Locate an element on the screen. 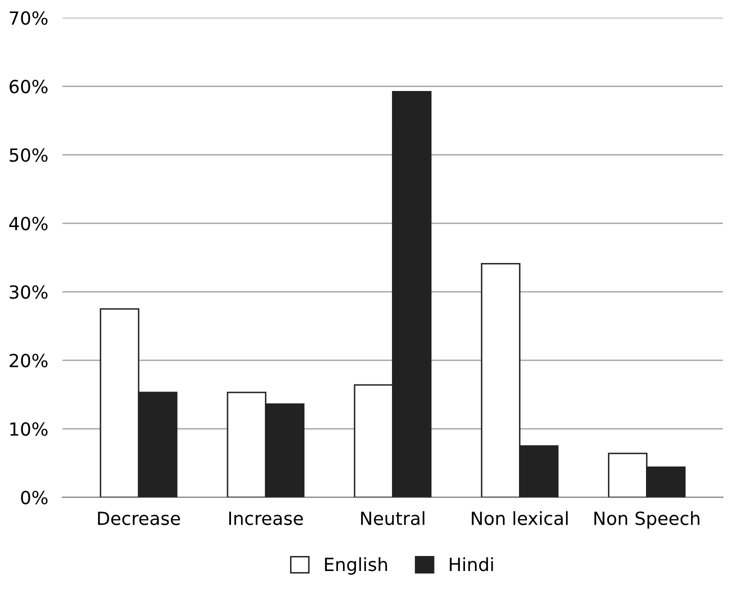 This screenshot has height=592, width=734. y-tick-label: 70% is located at coordinates (29, 18).